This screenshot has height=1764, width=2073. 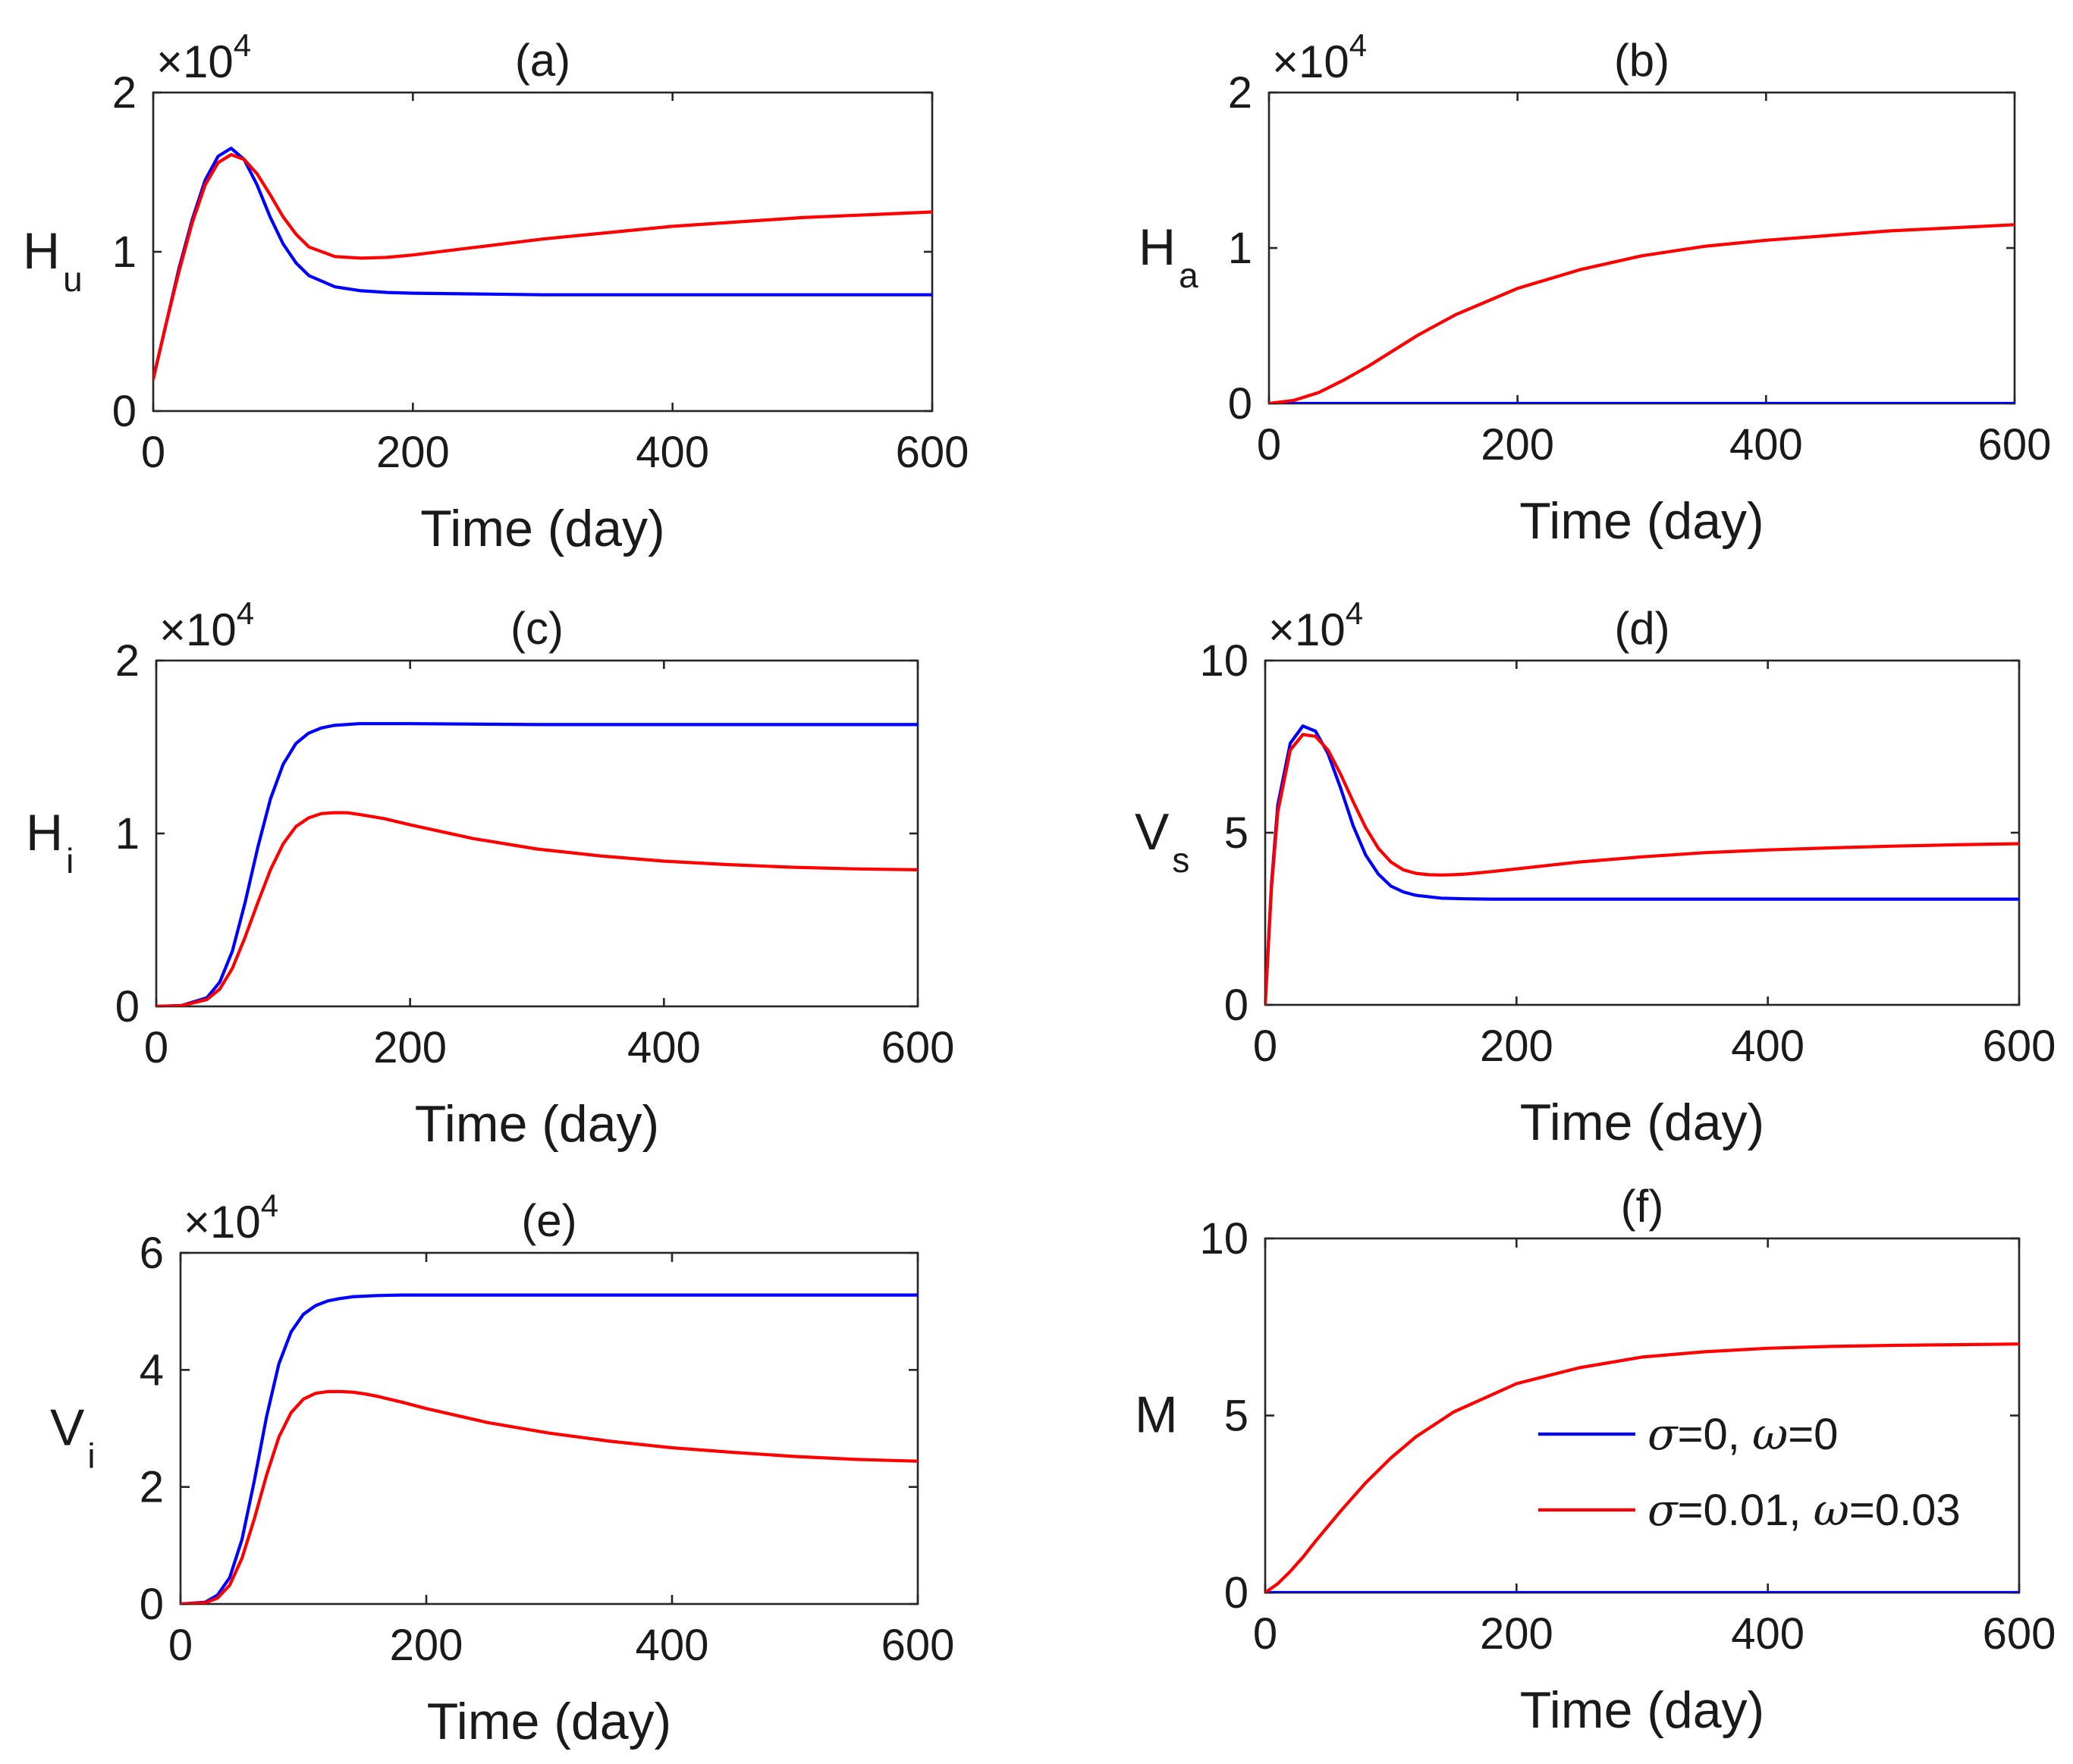 I want to click on chart-panel-d: 0 200 400 600 0 5 10 (d) ×10⁴ Vs Time (day), so click(x=1595, y=873).